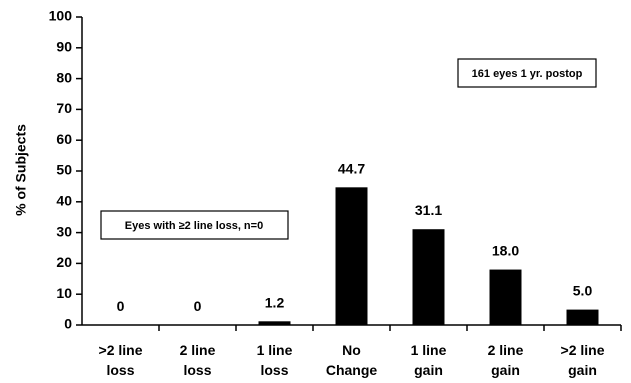 This screenshot has height=383, width=631. Describe the element at coordinates (351, 168) in the screenshot. I see `data-label: 44.7` at that location.